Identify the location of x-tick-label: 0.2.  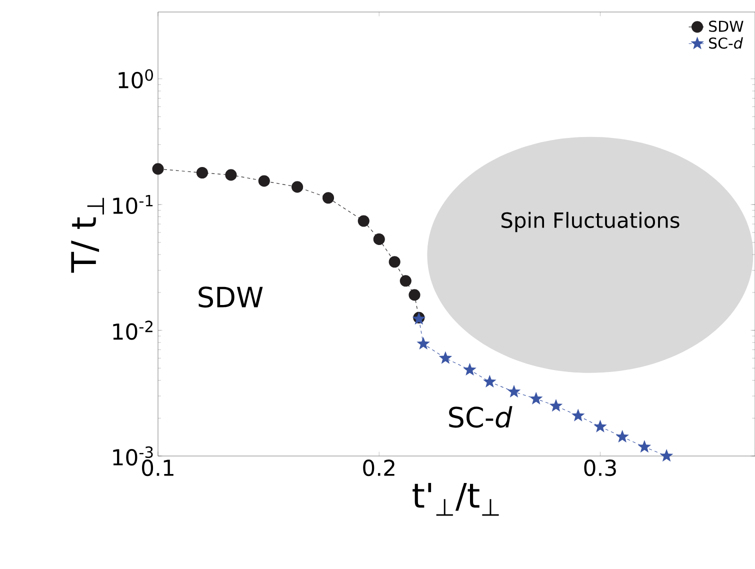
(378, 468).